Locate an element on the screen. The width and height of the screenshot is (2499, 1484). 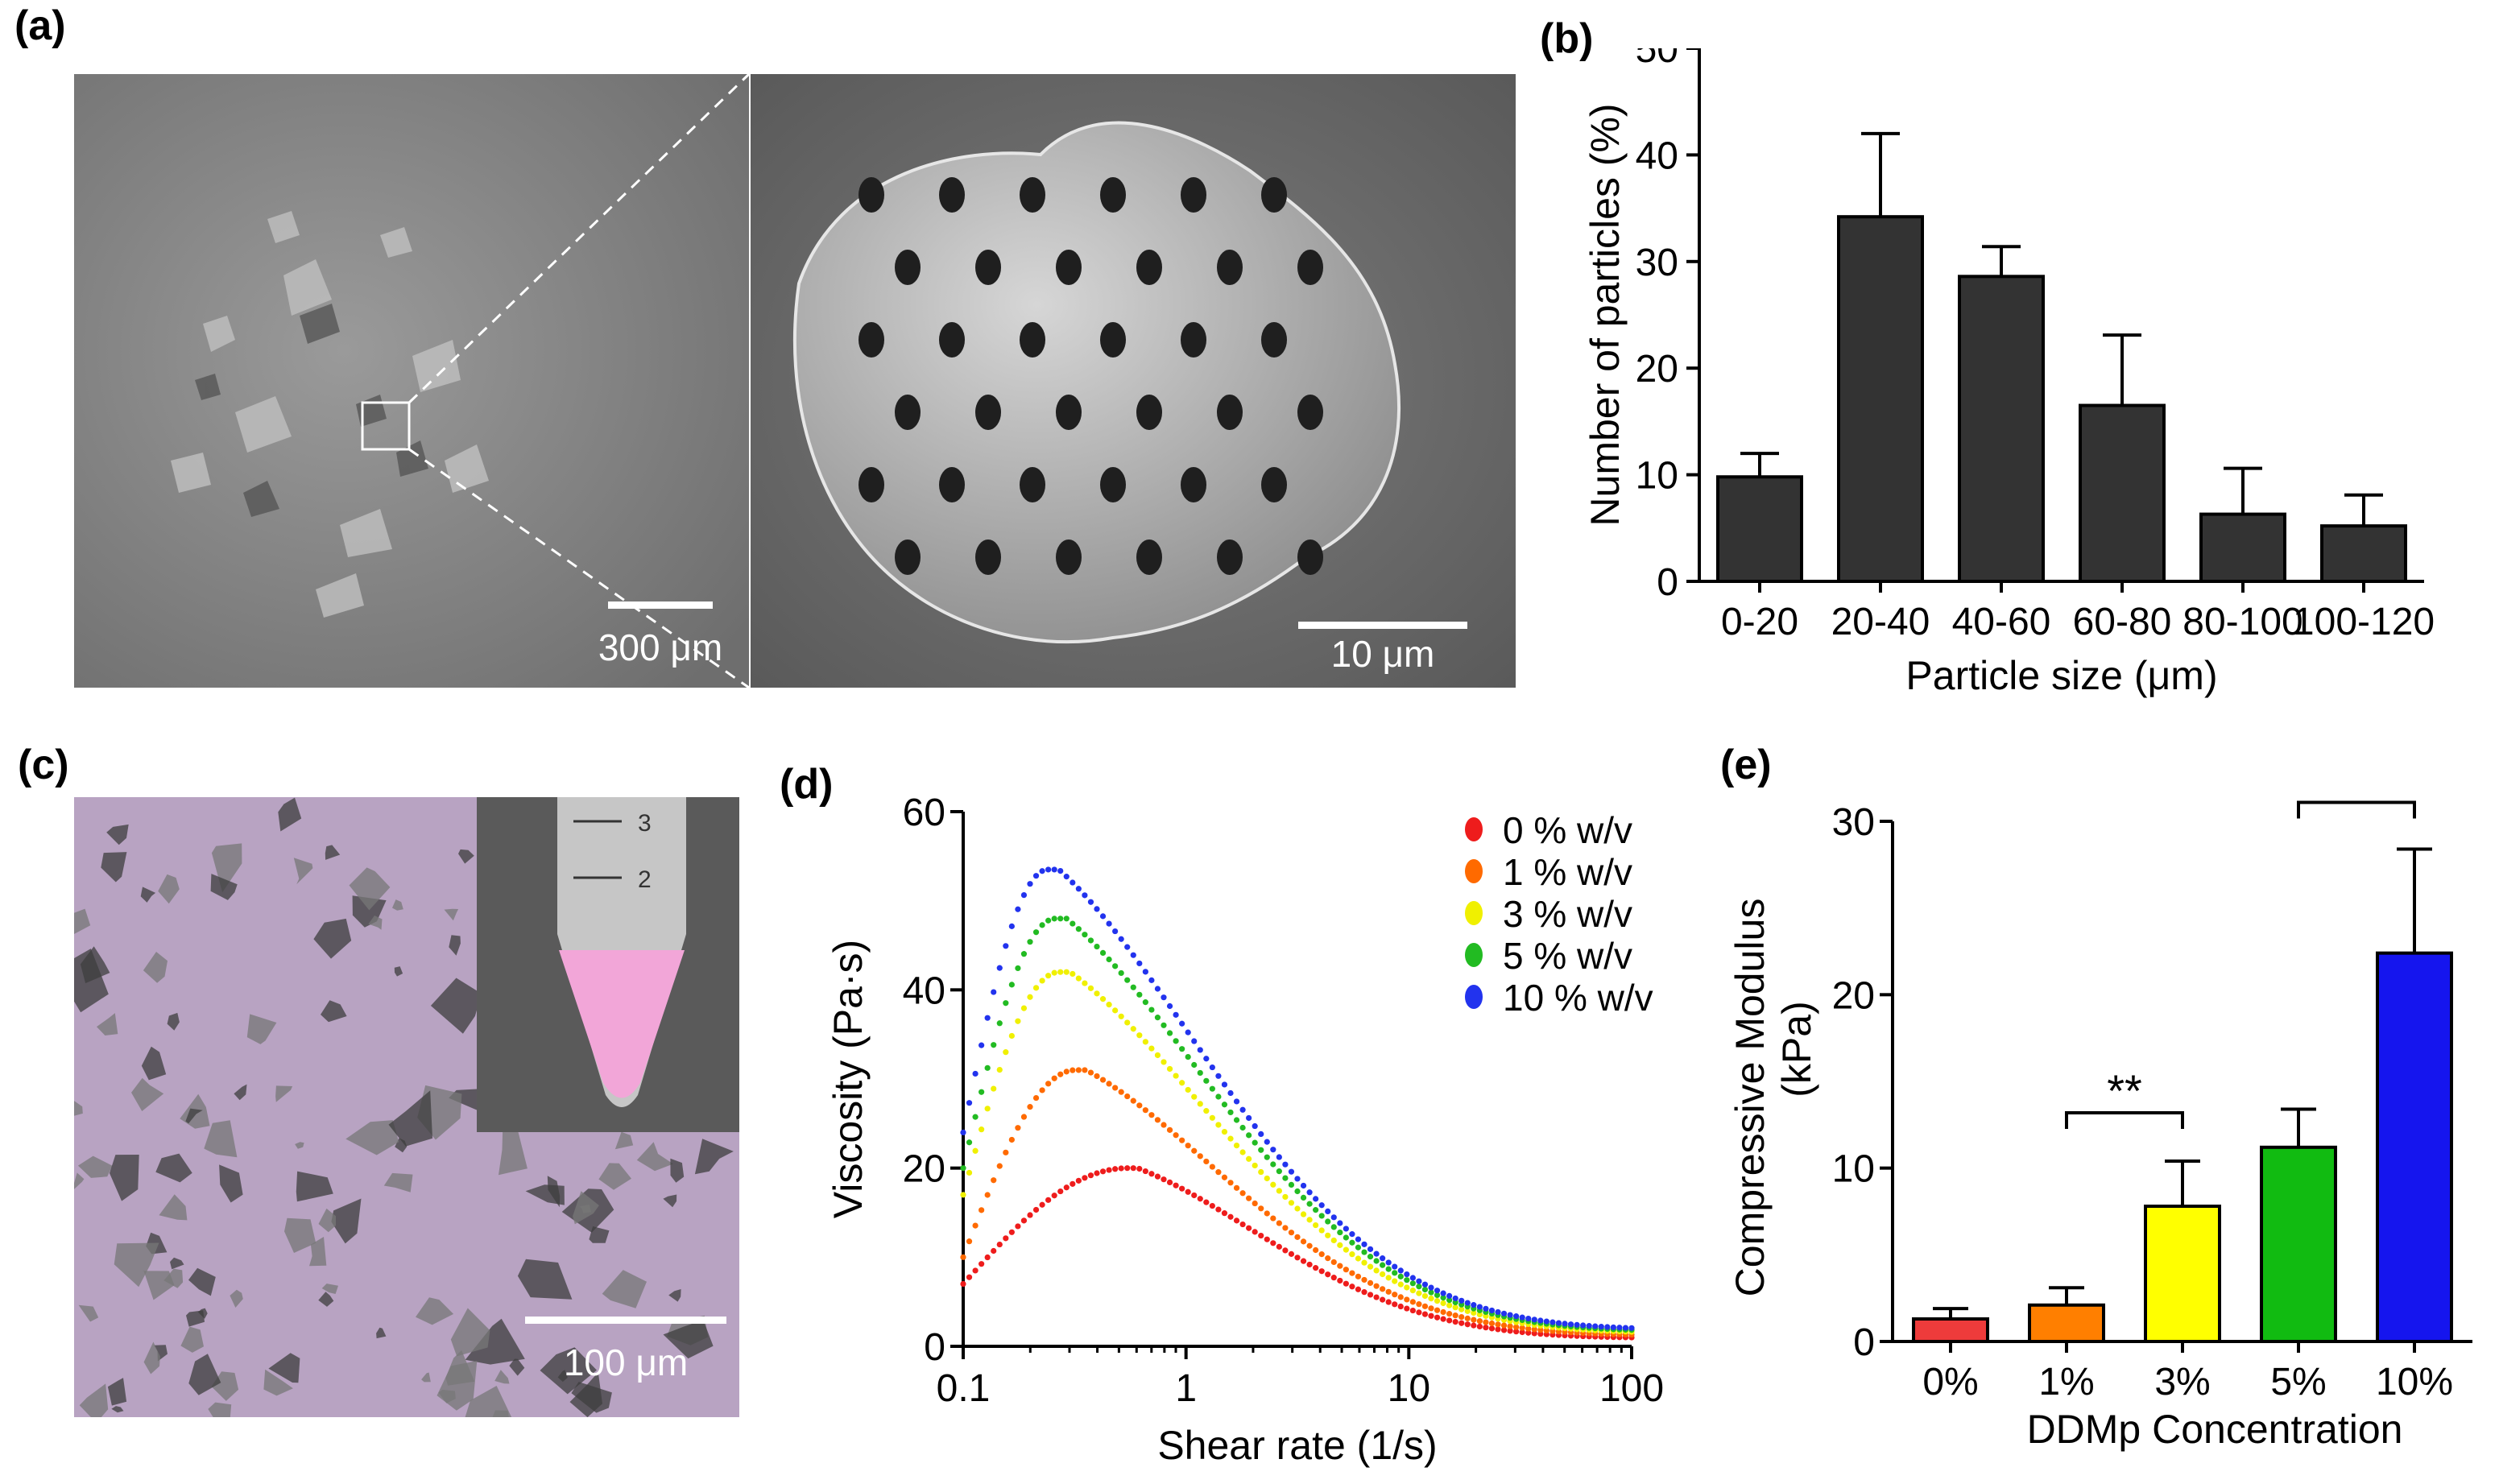
x-tick-label: 0% is located at coordinates (1950, 1382).